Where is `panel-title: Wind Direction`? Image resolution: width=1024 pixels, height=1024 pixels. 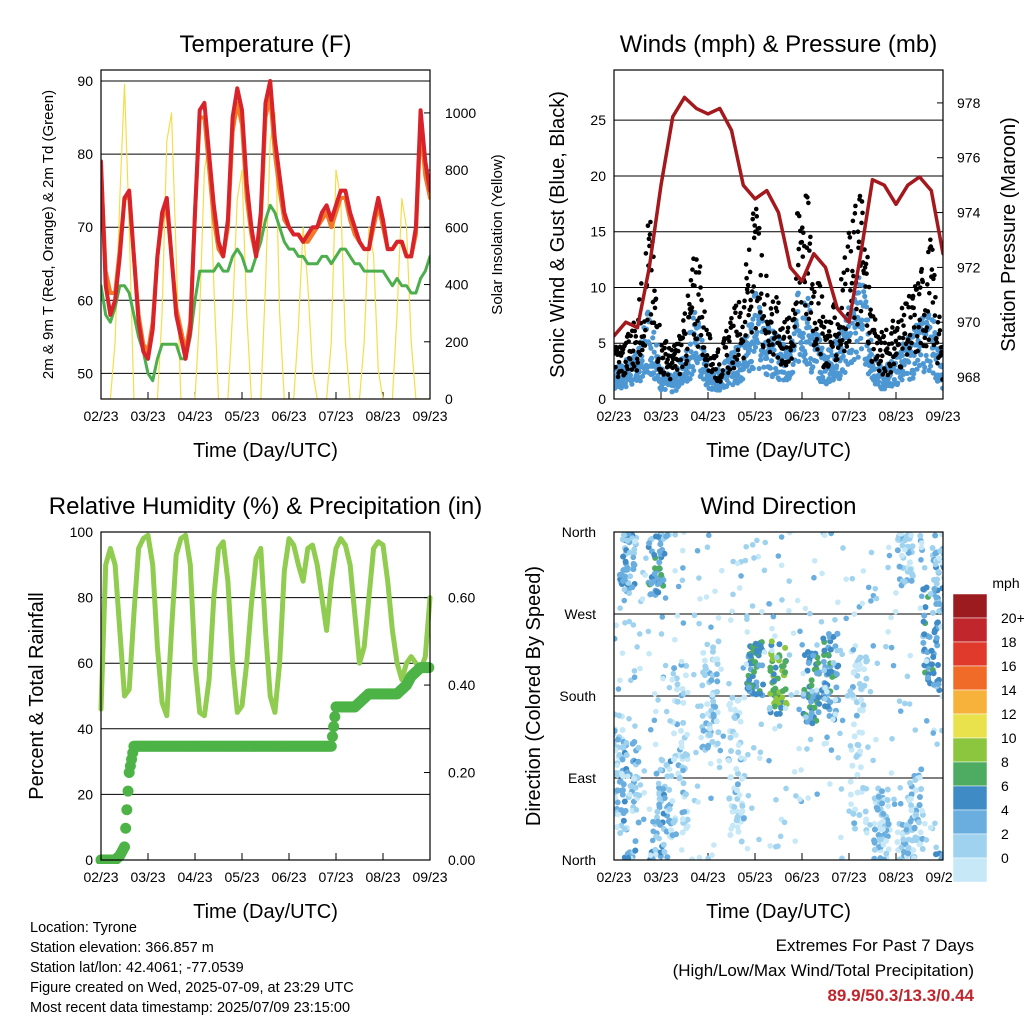
panel-title: Wind Direction is located at coordinates (778, 506).